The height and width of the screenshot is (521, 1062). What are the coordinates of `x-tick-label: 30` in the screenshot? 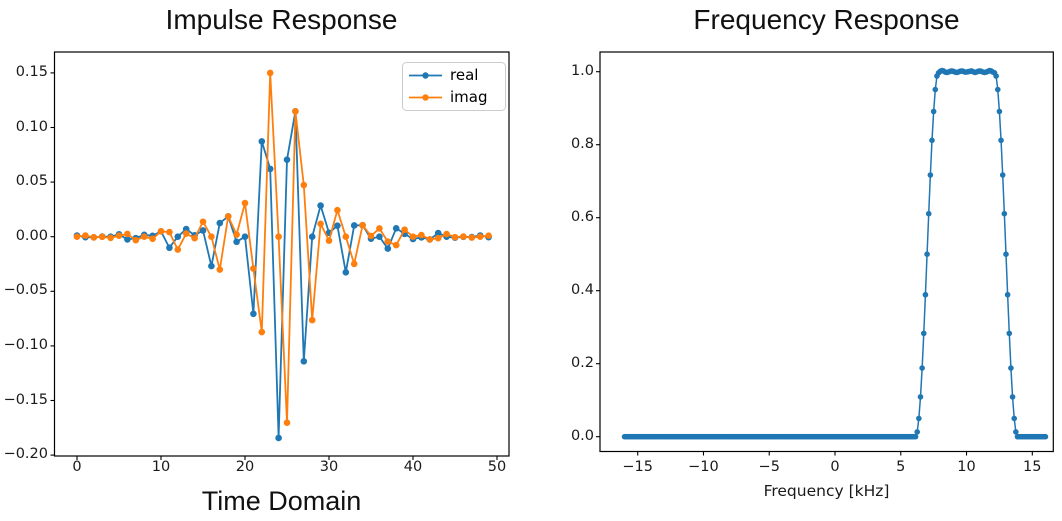 It's located at (329, 467).